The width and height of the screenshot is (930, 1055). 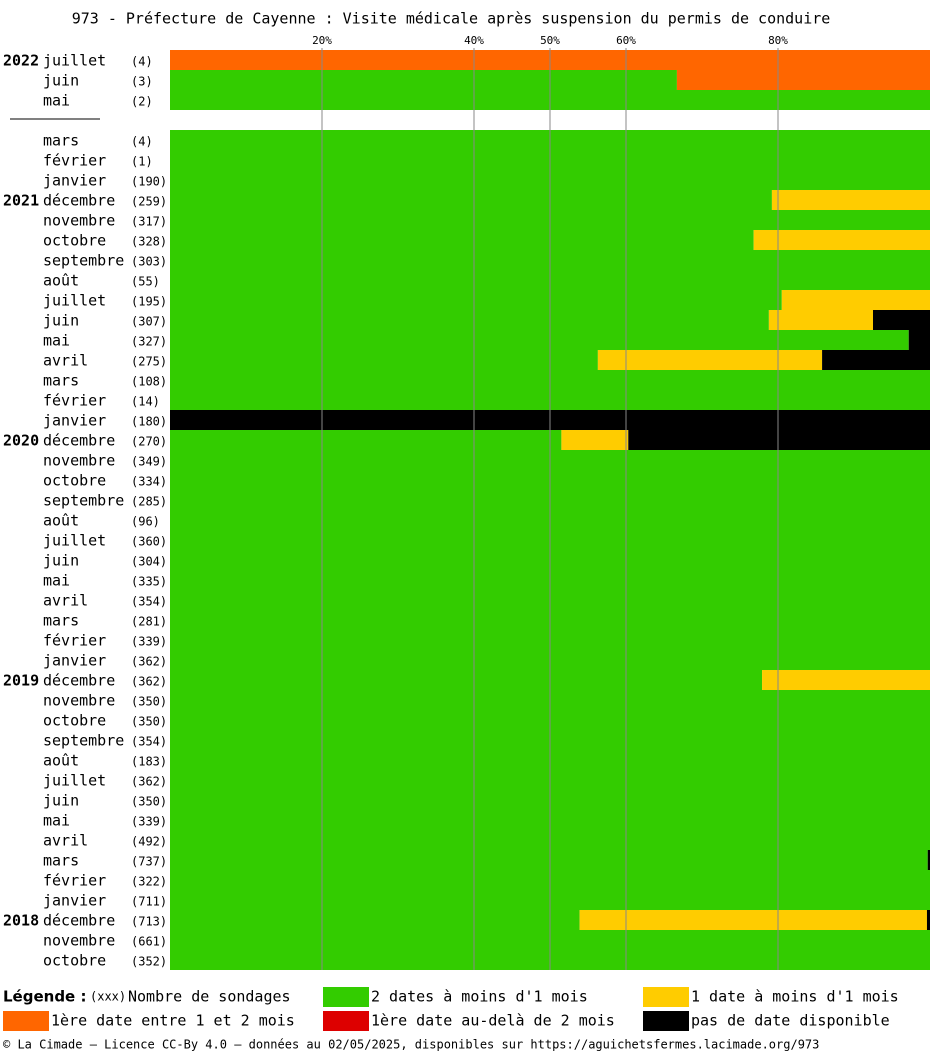 I want to click on x-tick-label: 50%, so click(x=550, y=40).